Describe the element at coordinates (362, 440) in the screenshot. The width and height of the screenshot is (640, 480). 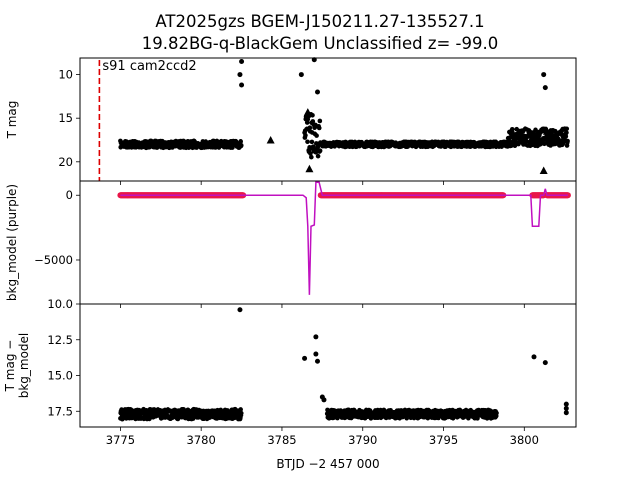
I see `x-tick-label: 3790` at that location.